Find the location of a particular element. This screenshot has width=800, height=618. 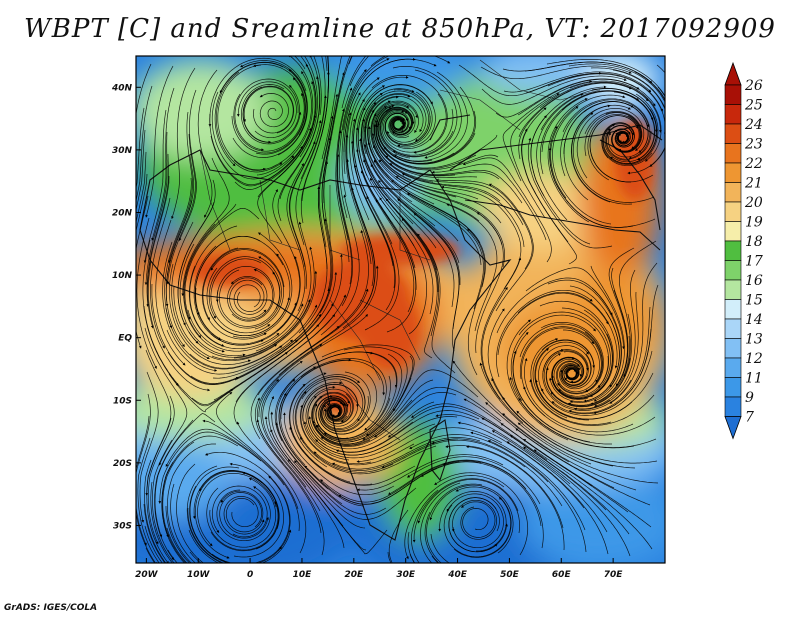

colorbar-label: 19 is located at coordinates (754, 223).